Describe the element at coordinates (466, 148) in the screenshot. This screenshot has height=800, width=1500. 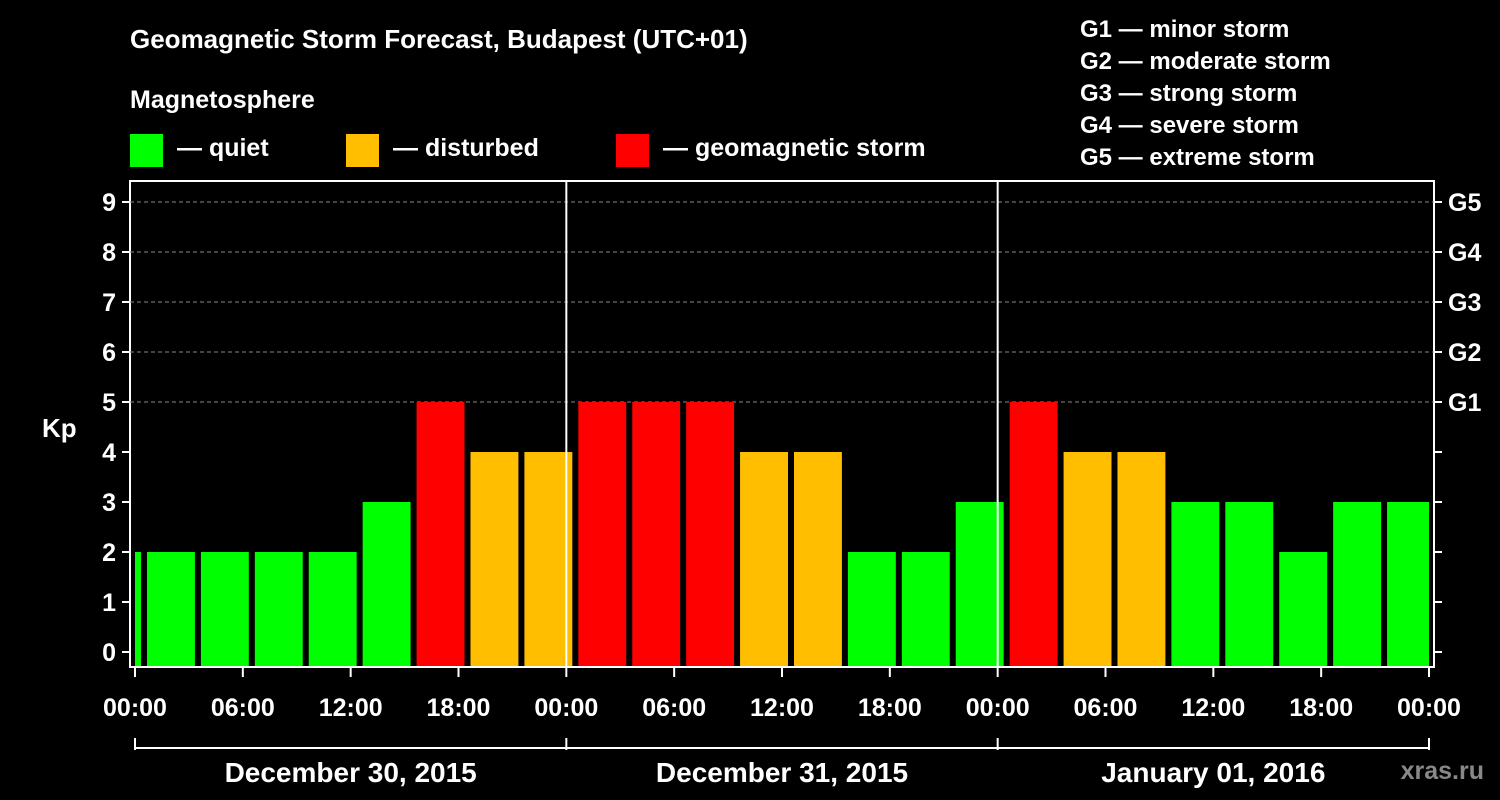
I see `legend-label-disturbed: — disturbed` at that location.